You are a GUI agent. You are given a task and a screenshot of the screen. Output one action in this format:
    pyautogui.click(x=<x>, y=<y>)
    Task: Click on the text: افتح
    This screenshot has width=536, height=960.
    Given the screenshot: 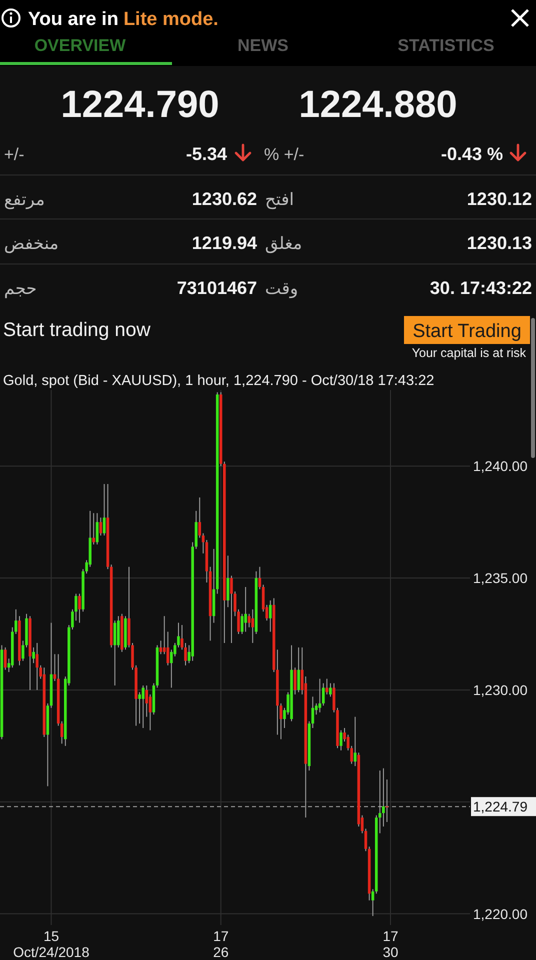 What is the action you would take?
    pyautogui.click(x=279, y=200)
    